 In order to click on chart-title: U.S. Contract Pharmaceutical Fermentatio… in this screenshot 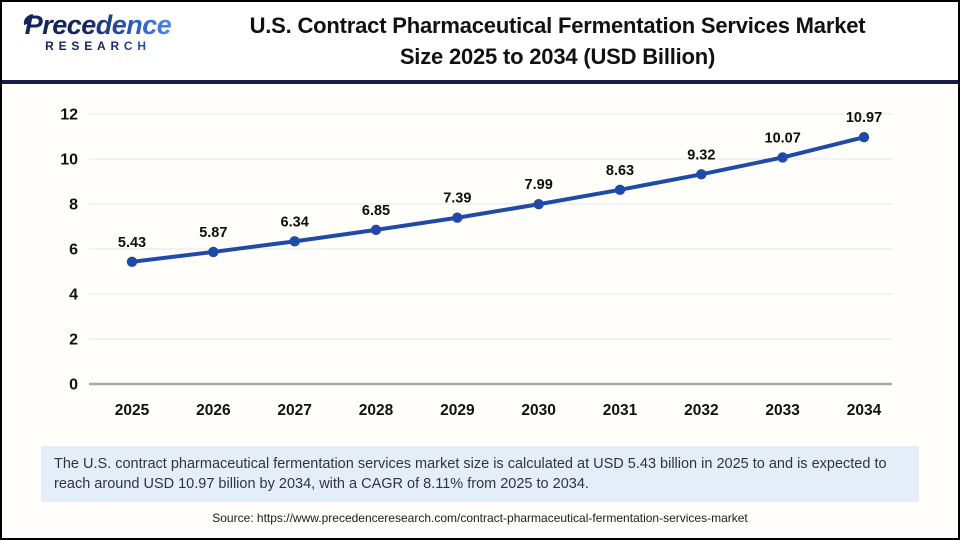, I will do `click(480, 41)`.